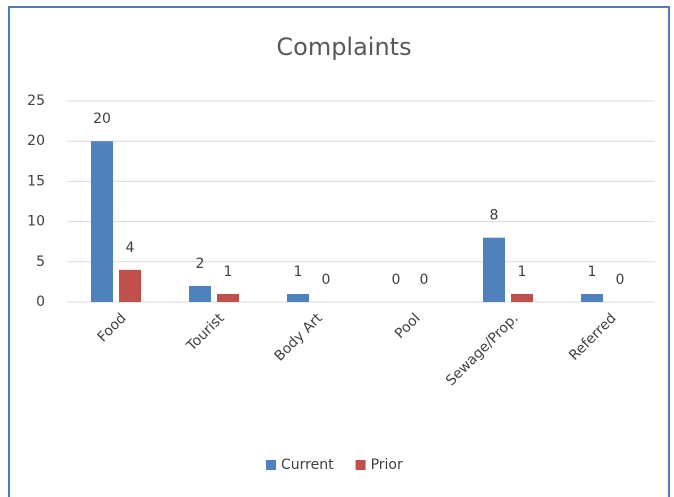 The image size is (674, 497). What do you see at coordinates (387, 465) in the screenshot?
I see `legend-label: Prior` at bounding box center [387, 465].